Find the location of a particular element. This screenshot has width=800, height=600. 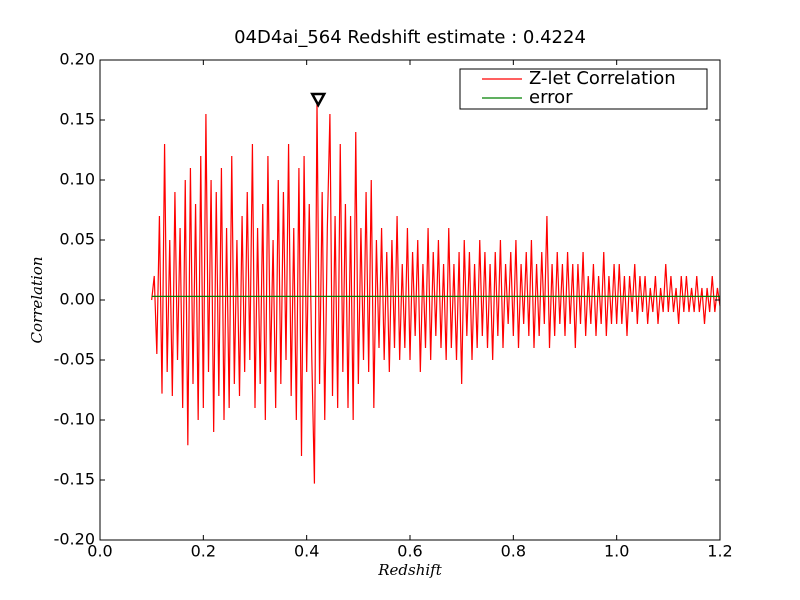

x-tick-label: 0.8 is located at coordinates (513, 551).